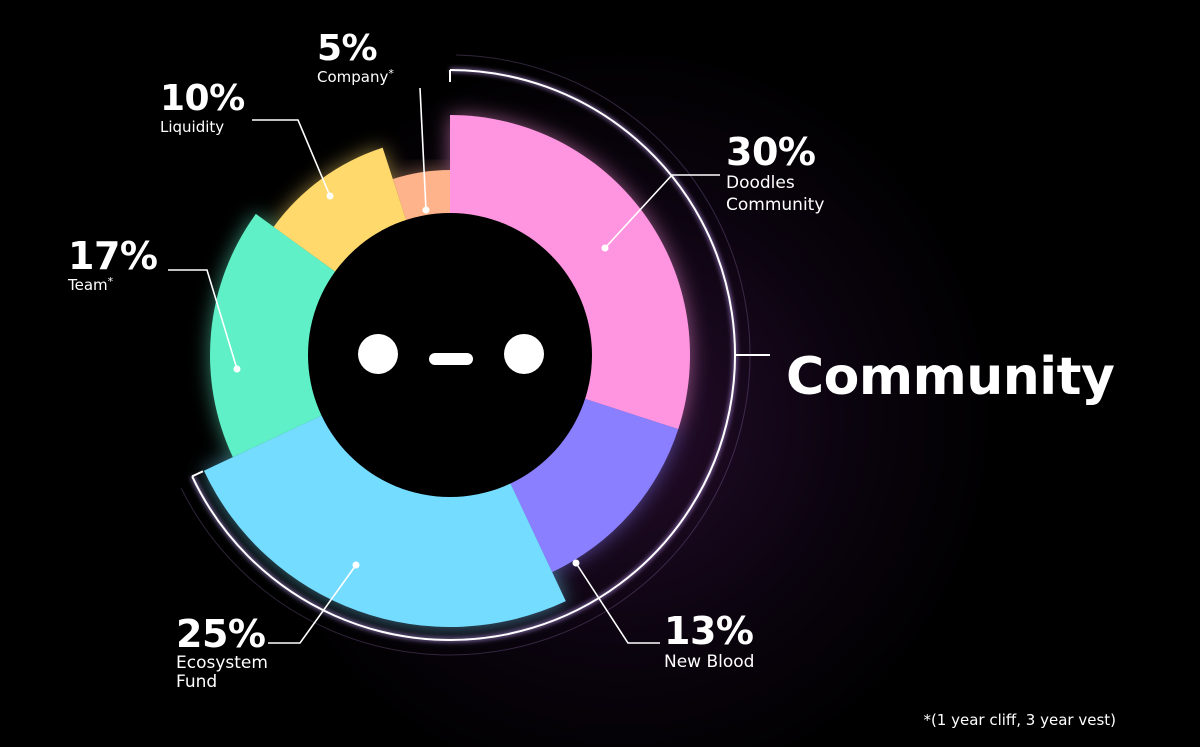 The image size is (1200, 747). I want to click on label-percent: 25%, so click(221, 634).